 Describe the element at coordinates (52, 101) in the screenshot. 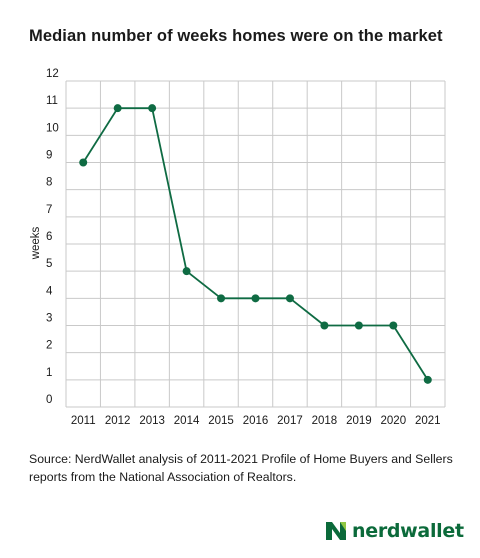

I see `y-tick-label: 11` at that location.